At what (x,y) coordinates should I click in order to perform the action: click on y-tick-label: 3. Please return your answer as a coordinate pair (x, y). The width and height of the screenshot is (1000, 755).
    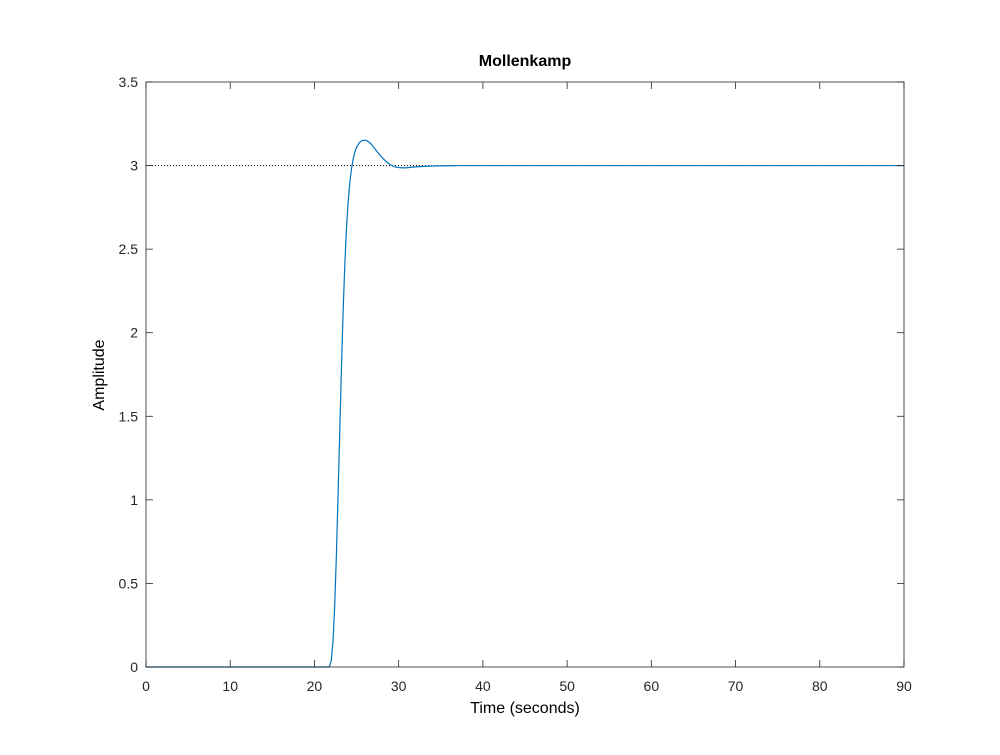
    Looking at the image, I should click on (134, 166).